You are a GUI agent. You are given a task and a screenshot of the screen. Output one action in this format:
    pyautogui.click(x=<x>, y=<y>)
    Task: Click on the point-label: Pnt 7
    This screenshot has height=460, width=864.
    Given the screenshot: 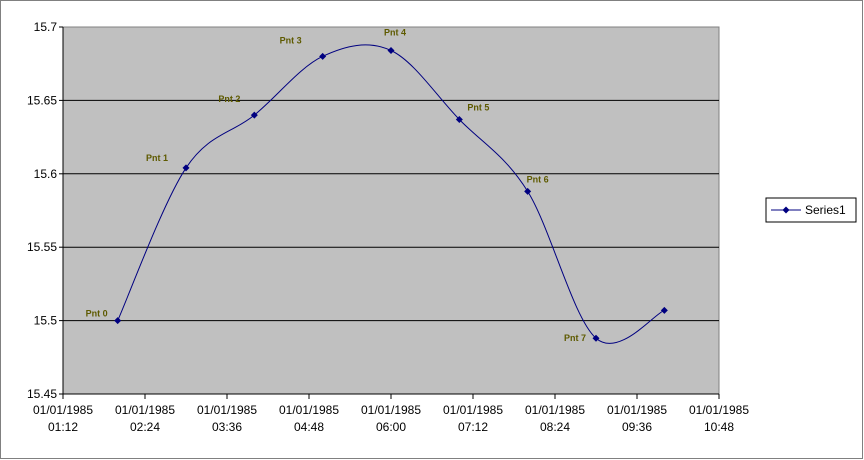 What is the action you would take?
    pyautogui.click(x=575, y=338)
    